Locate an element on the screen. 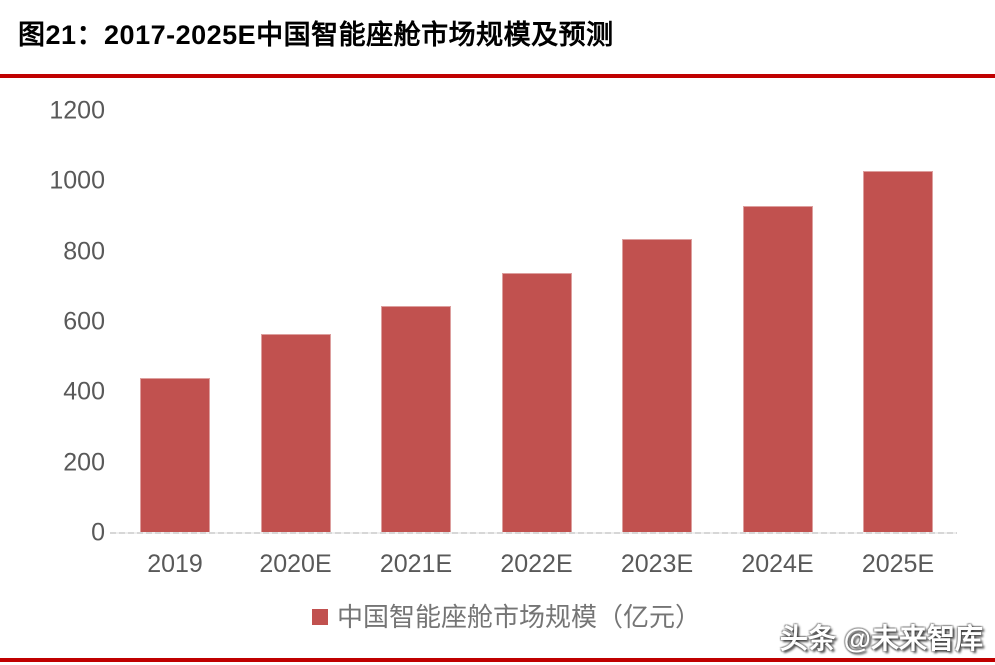 This screenshot has height=665, width=995. legend-label: 中国智能座舱市场规模（亿元） is located at coordinates (519, 617).